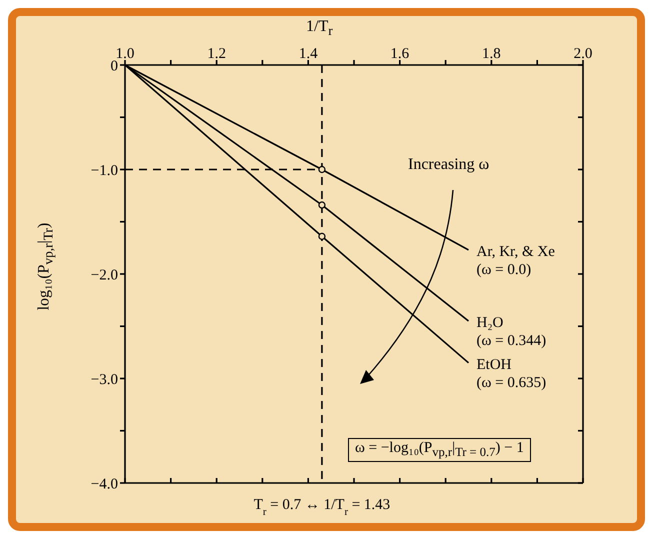 Image resolution: width=653 pixels, height=539 pixels. What do you see at coordinates (516, 261) in the screenshot?
I see `series-label: Ar, Kr, & Xe (ω = 0.0)` at bounding box center [516, 261].